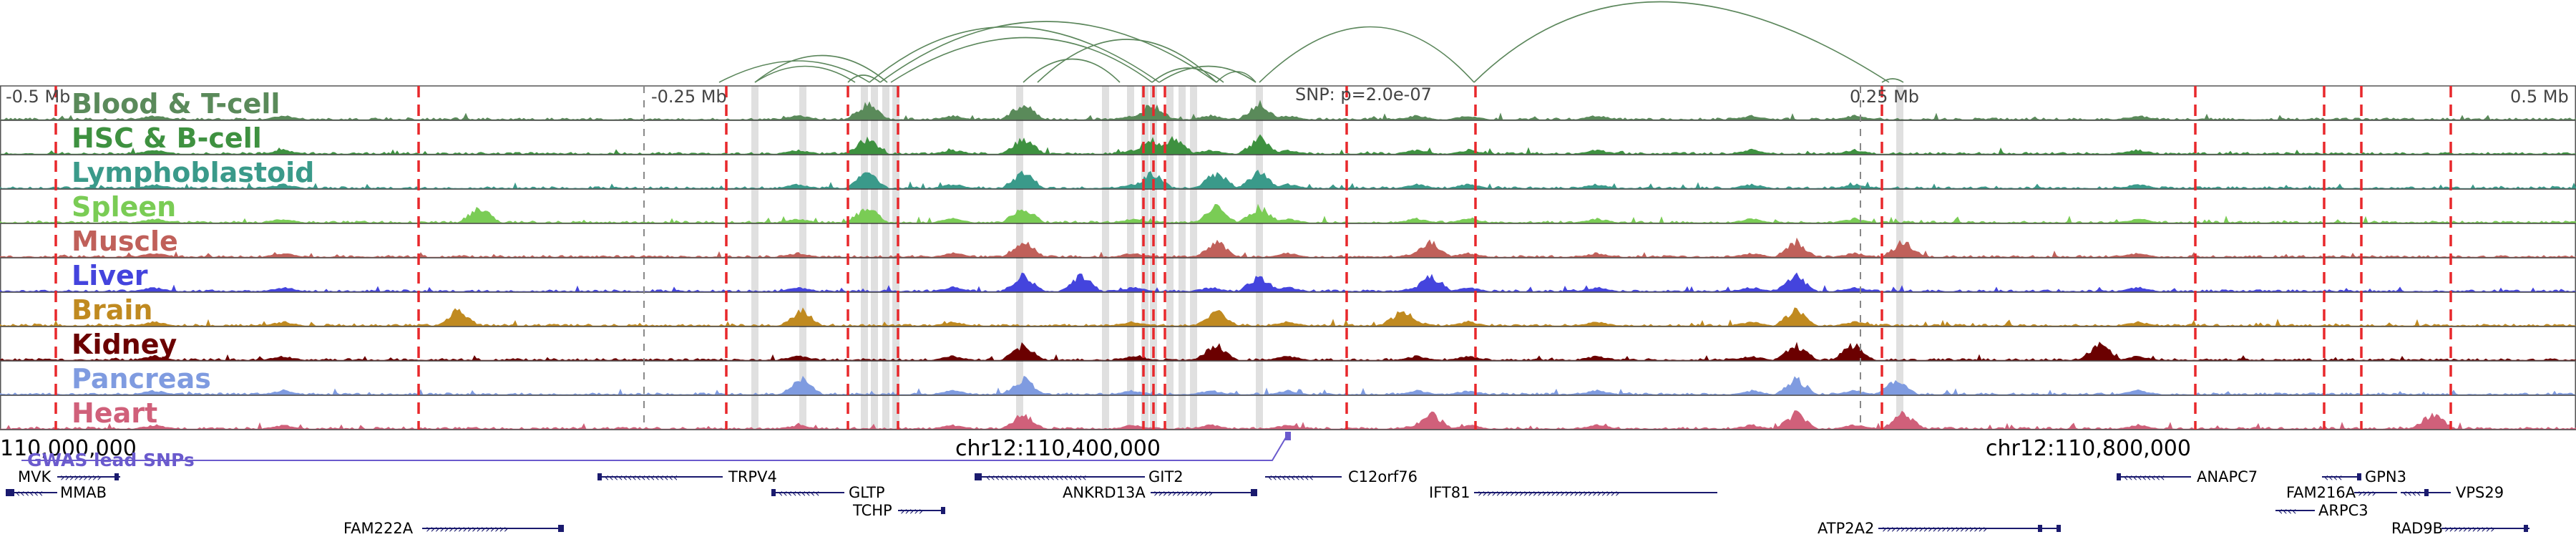 This screenshot has width=2576, height=537. What do you see at coordinates (111, 460) in the screenshot?
I see `gwas-lead-snps-label: GWAS lead SNPs` at bounding box center [111, 460].